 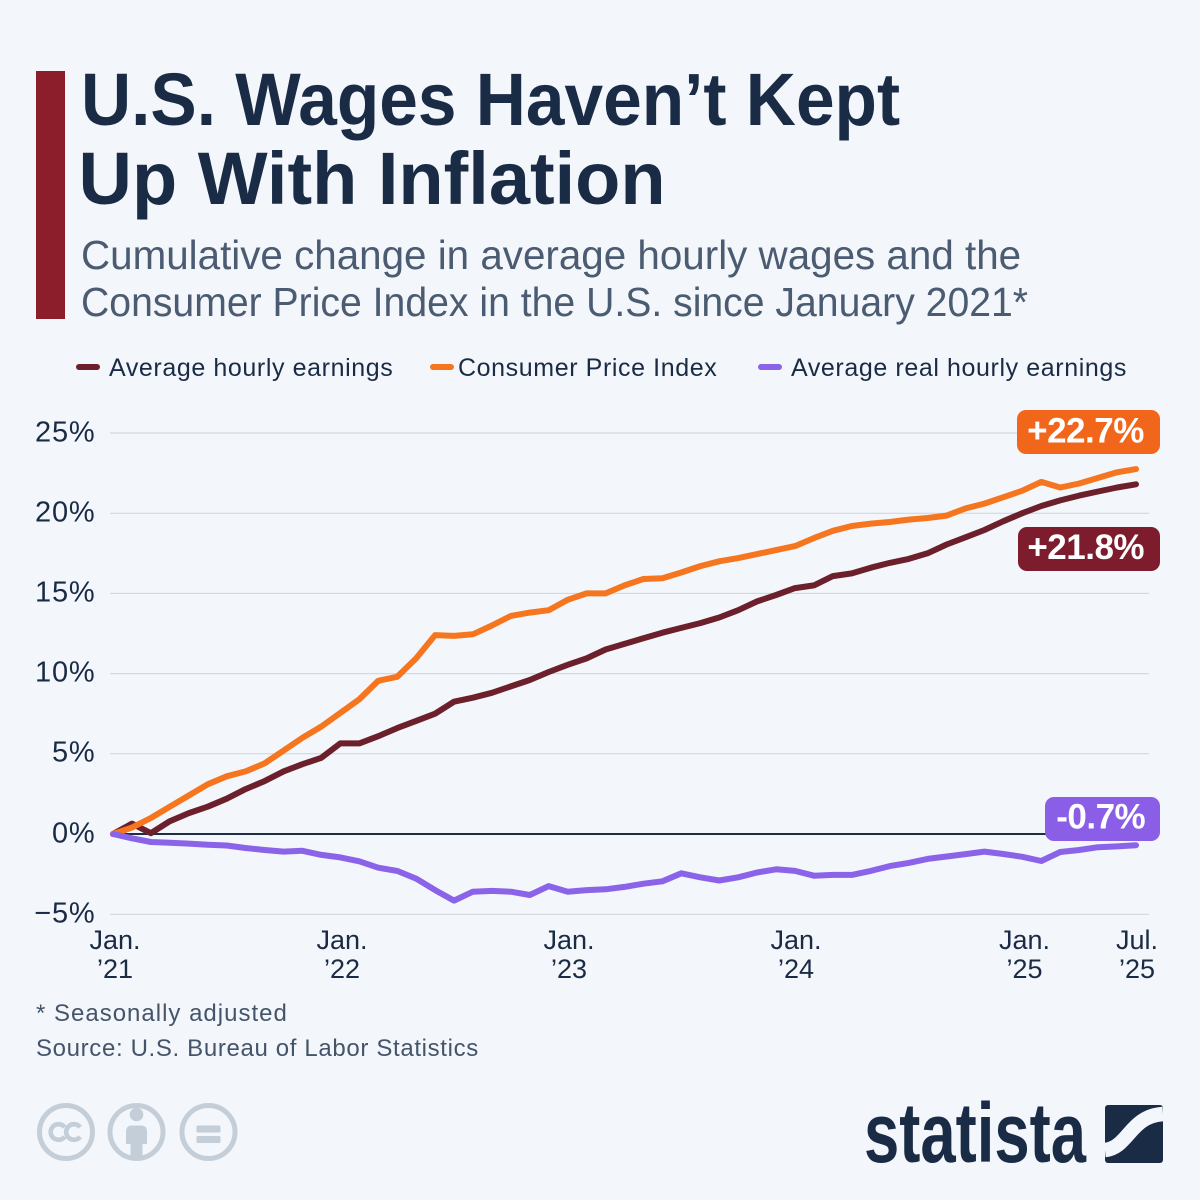 What do you see at coordinates (74, 834) in the screenshot?
I see `svg-text: 0%` at bounding box center [74, 834].